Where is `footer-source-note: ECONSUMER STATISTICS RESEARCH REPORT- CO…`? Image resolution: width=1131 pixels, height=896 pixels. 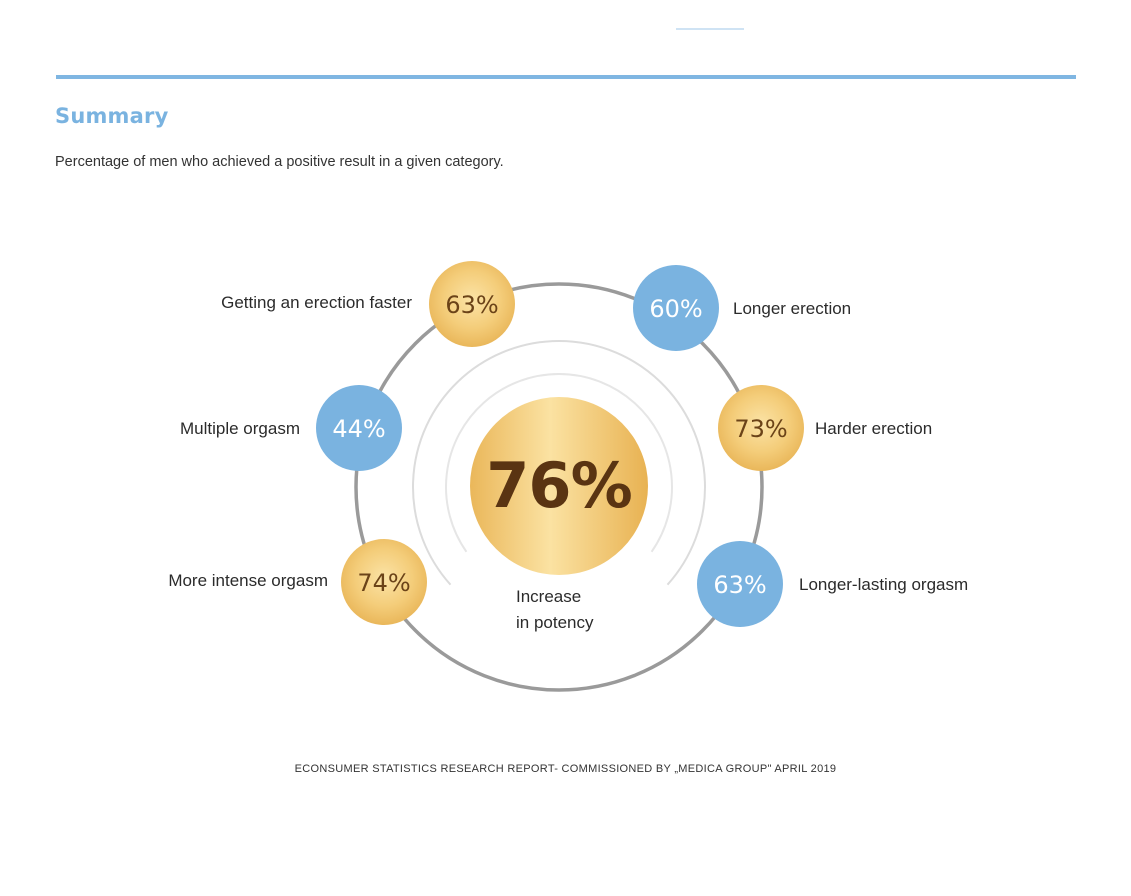
footer-source-note: ECONSUMER STATISTICS RESEARCH REPORT- CO… is located at coordinates (565, 769).